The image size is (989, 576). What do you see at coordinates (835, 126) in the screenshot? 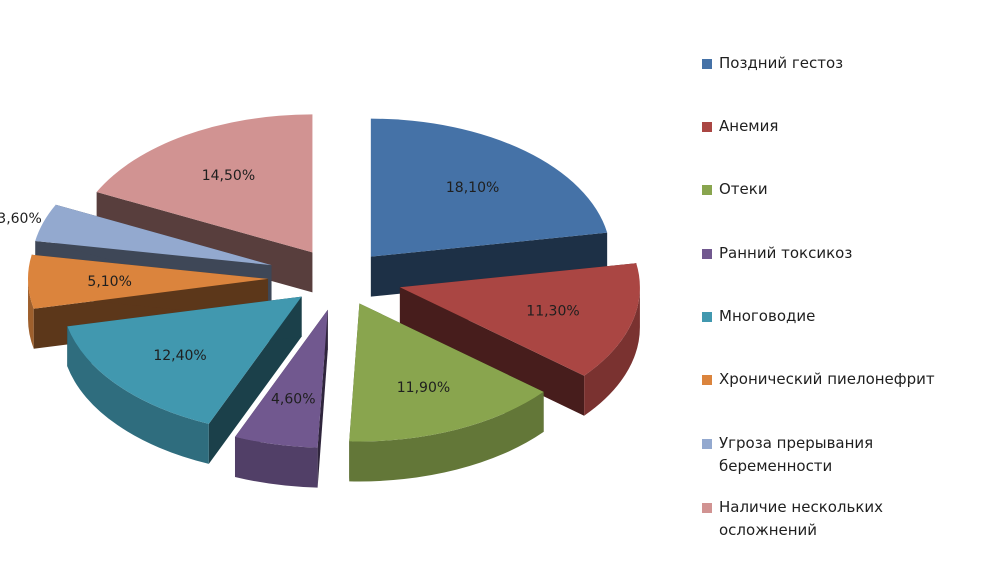
I see `legend-item-1: Анемия` at bounding box center [835, 126].